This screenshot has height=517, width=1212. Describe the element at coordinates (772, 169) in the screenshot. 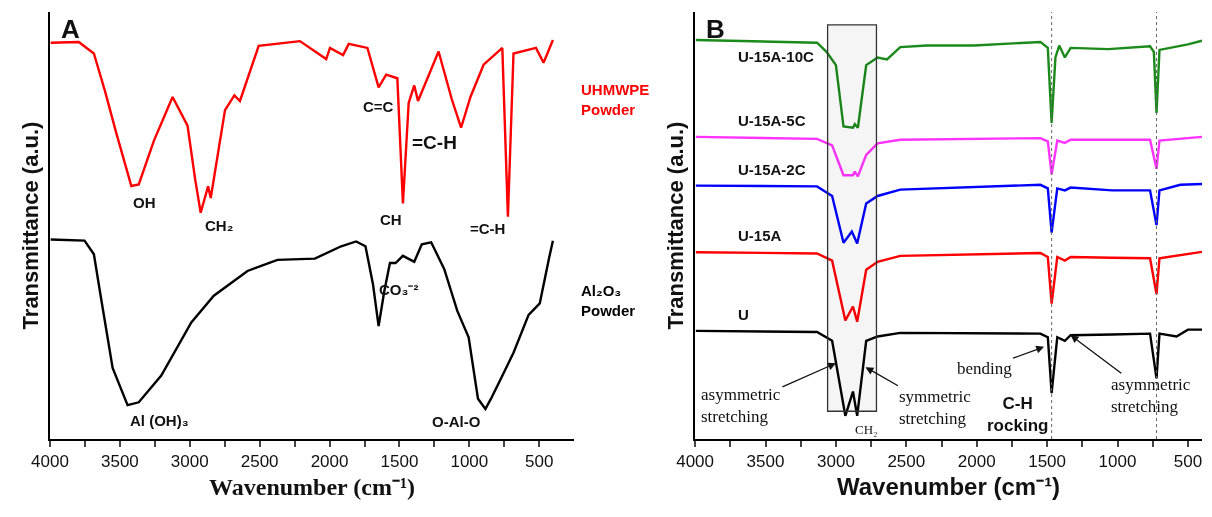

I see `series-label: U-15A-2C` at that location.